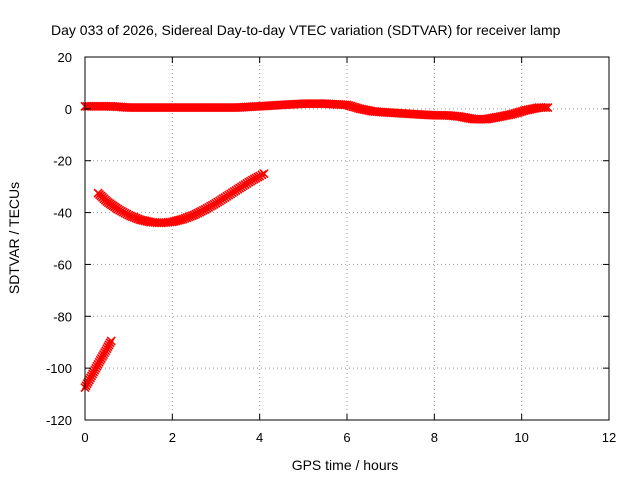 This screenshot has width=640, height=480. What do you see at coordinates (259, 437) in the screenshot?
I see `x-tick-label: 4` at bounding box center [259, 437].